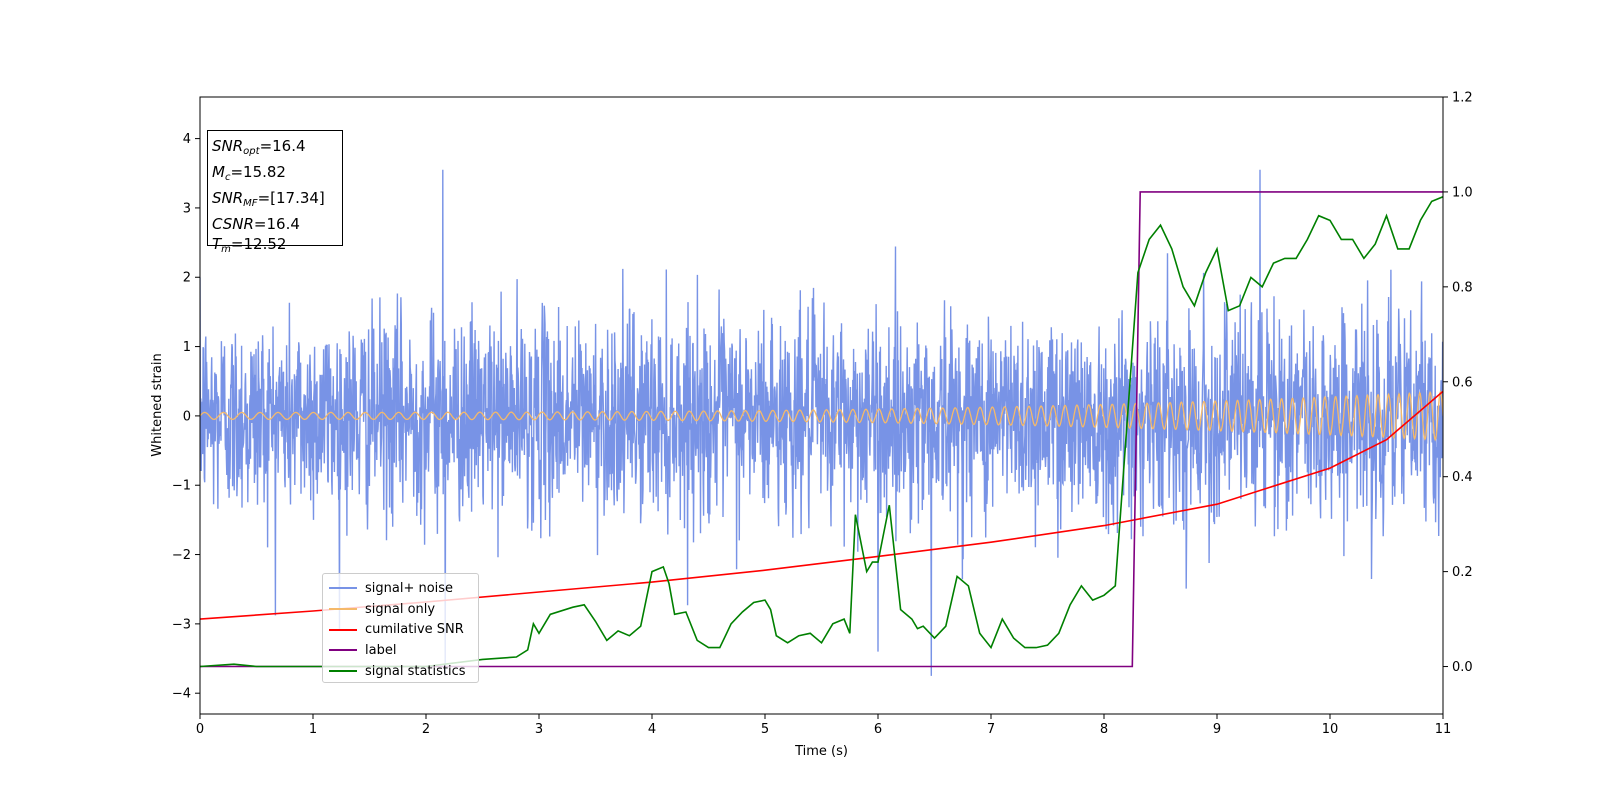  What do you see at coordinates (878, 729) in the screenshot?
I see `x-tick-label: 6` at bounding box center [878, 729].